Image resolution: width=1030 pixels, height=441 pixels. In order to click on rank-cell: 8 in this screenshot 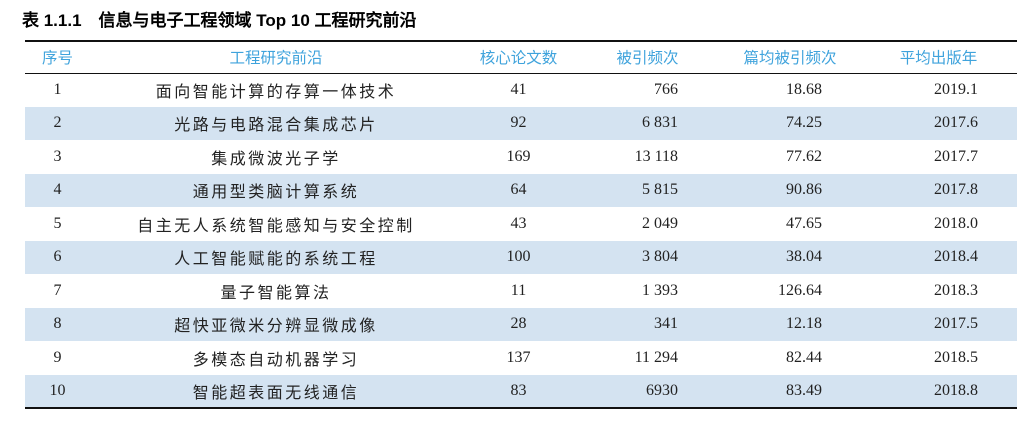, I will do `click(57, 324)`.